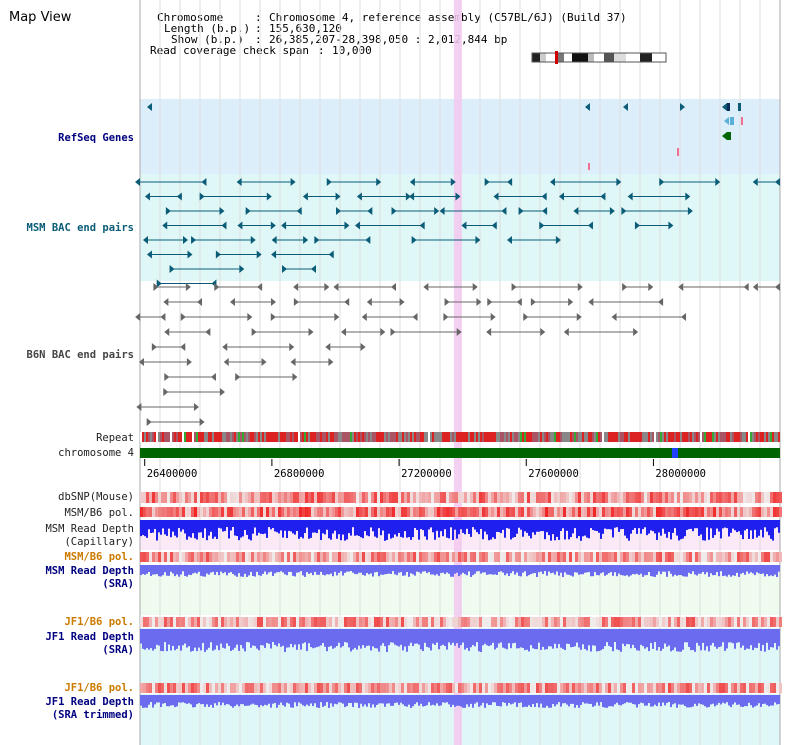 The image size is (800, 745). What do you see at coordinates (589, 166) in the screenshot?
I see `gene-block` at bounding box center [589, 166].